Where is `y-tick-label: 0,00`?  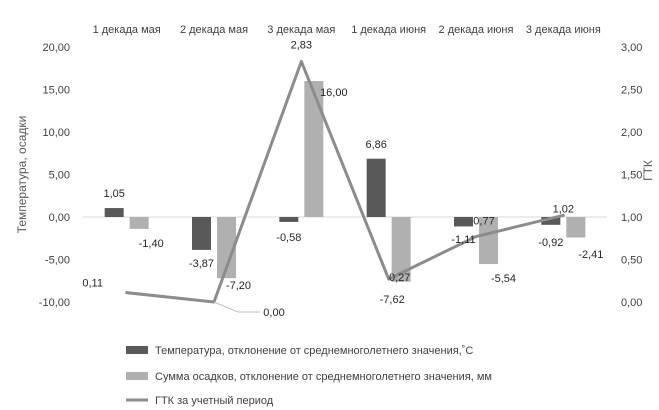 y-tick-label: 0,00 is located at coordinates (59, 218).